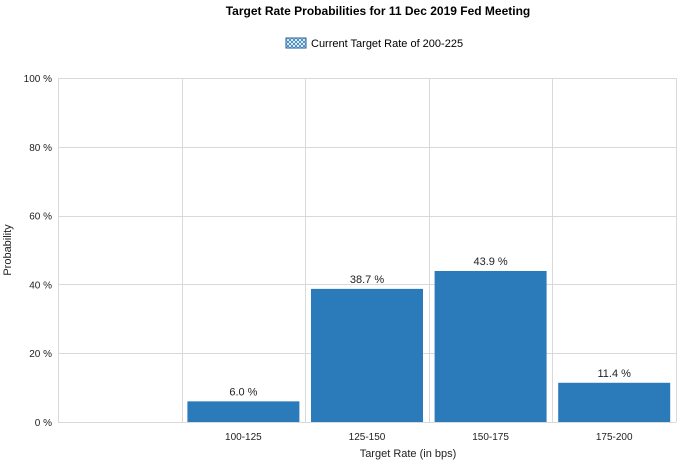 The image size is (678, 465). What do you see at coordinates (38, 79) in the screenshot?
I see `y-tick-label: 100 %` at bounding box center [38, 79].